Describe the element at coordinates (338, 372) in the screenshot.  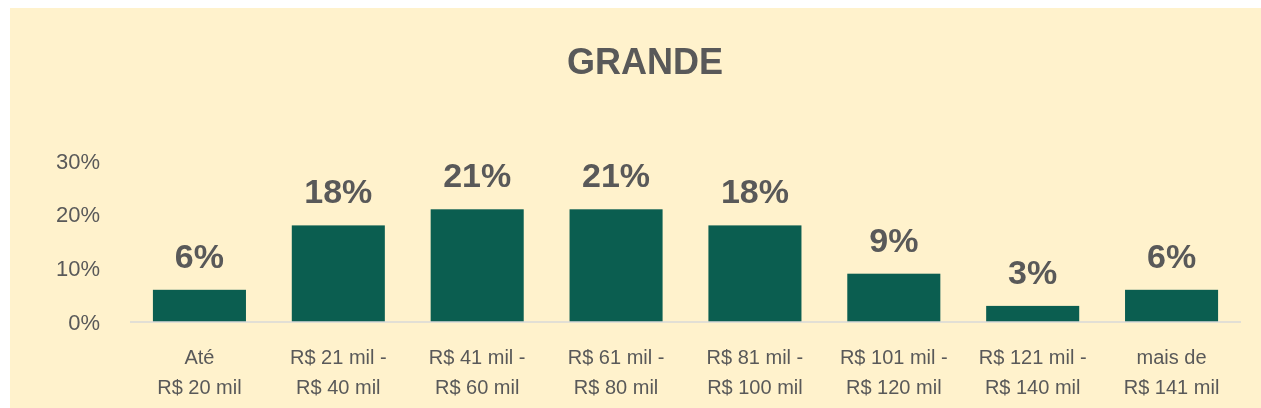
I see `x-tick-label: R$ 21 mil - R$ 40 mil` at that location.